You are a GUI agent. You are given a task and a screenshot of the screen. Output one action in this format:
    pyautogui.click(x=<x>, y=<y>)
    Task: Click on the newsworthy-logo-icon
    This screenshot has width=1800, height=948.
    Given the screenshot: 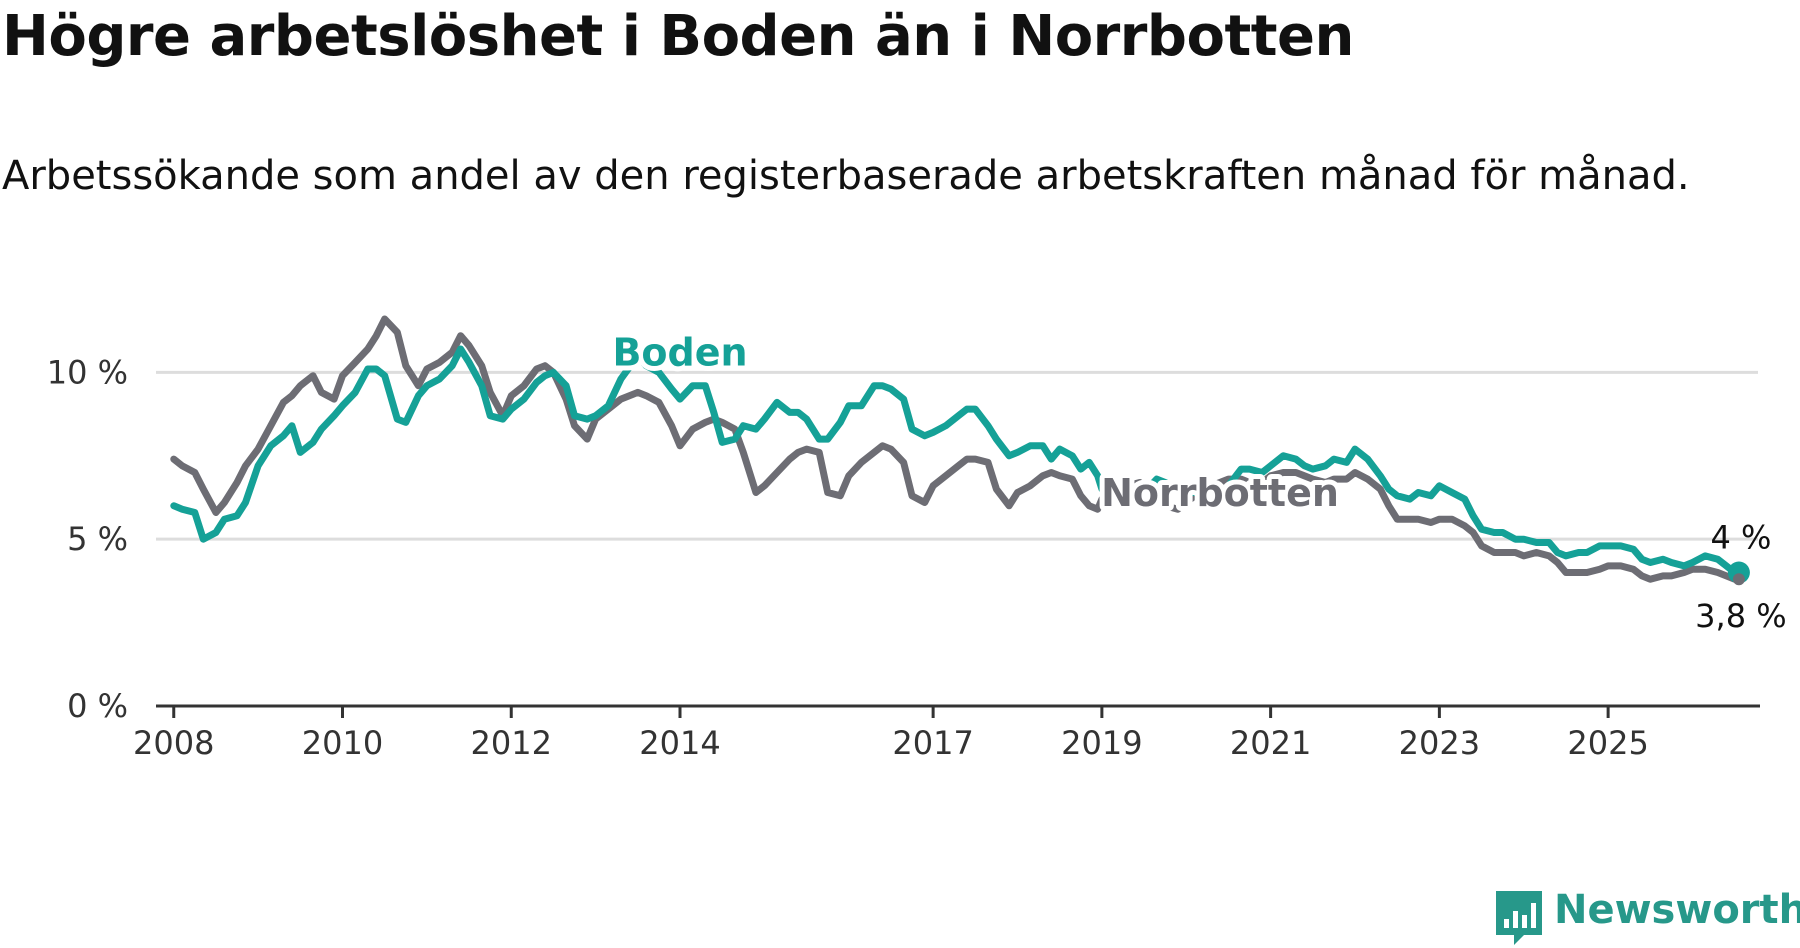 What is the action you would take?
    pyautogui.click(x=1519, y=918)
    